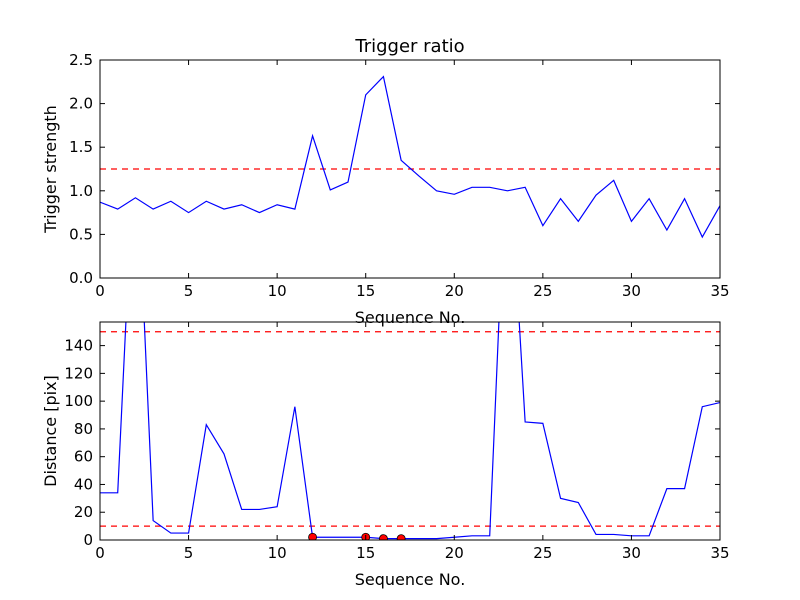 This screenshot has width=800, height=600. I want to click on y-tick-label: 60, so click(83, 457).